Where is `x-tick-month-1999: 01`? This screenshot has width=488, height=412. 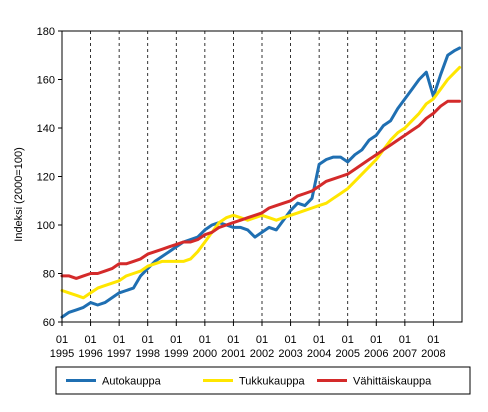
x-tick-month-1999: 01 is located at coordinates (176, 340).